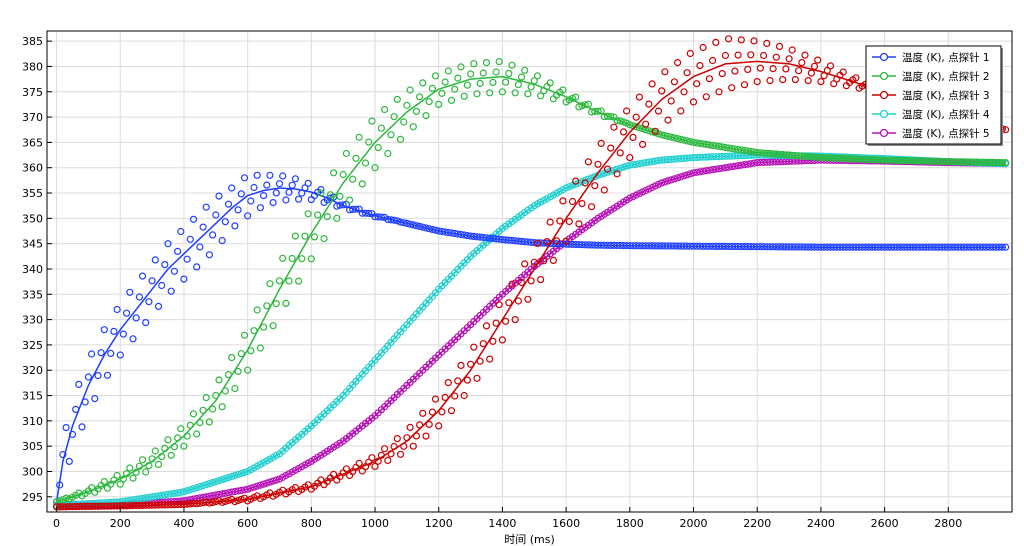 The width and height of the screenshot is (1024, 546). I want to click on y-tick-label: 295, so click(32, 497).